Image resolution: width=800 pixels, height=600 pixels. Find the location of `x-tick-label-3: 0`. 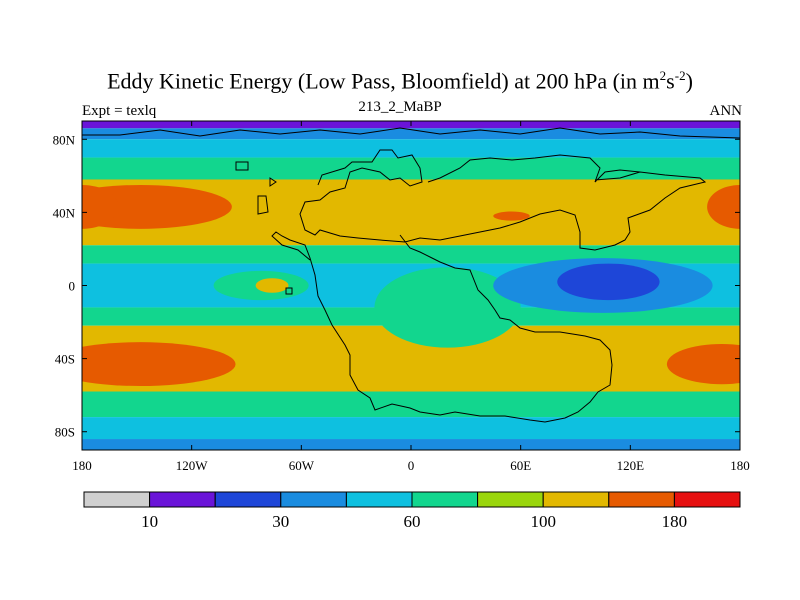

x-tick-label-3: 0 is located at coordinates (411, 465).